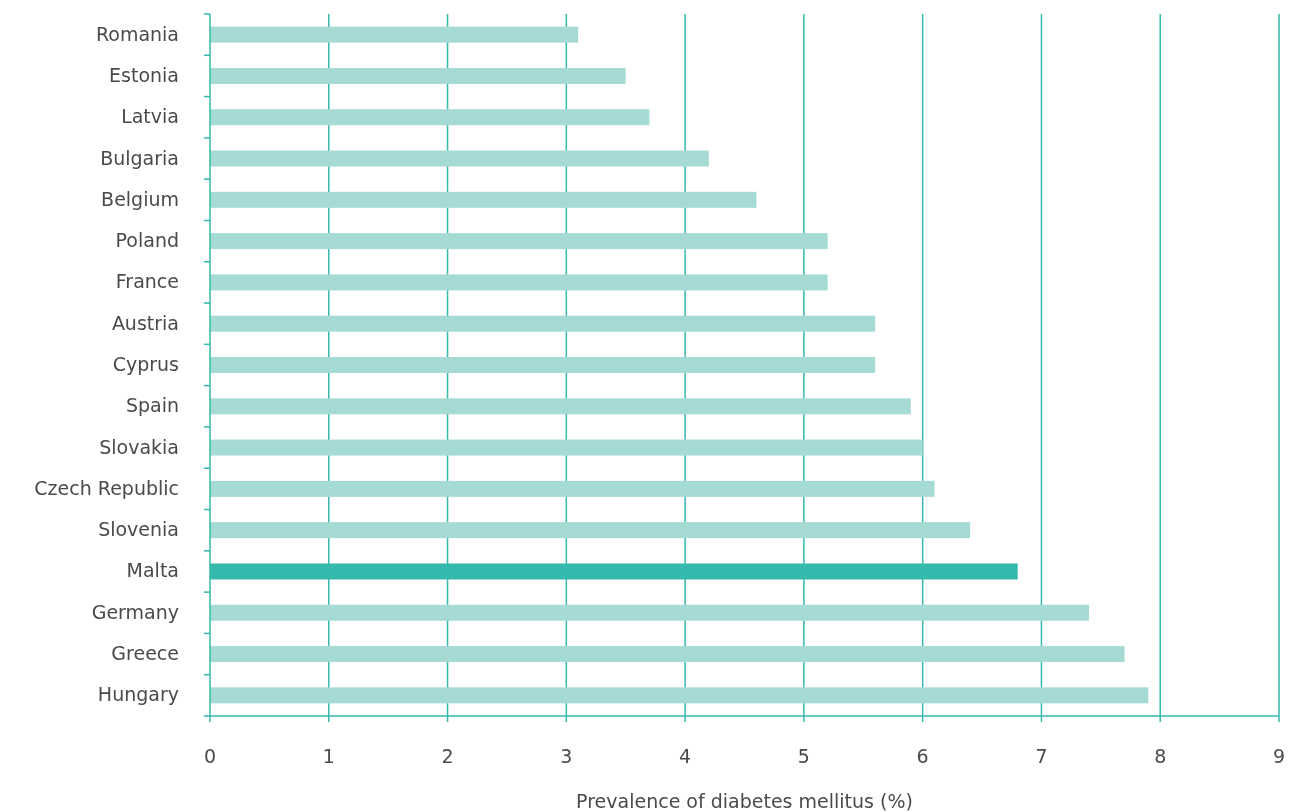 The width and height of the screenshot is (1294, 812). What do you see at coordinates (145, 364) in the screenshot?
I see `y-tick-label: Cyprus` at bounding box center [145, 364].